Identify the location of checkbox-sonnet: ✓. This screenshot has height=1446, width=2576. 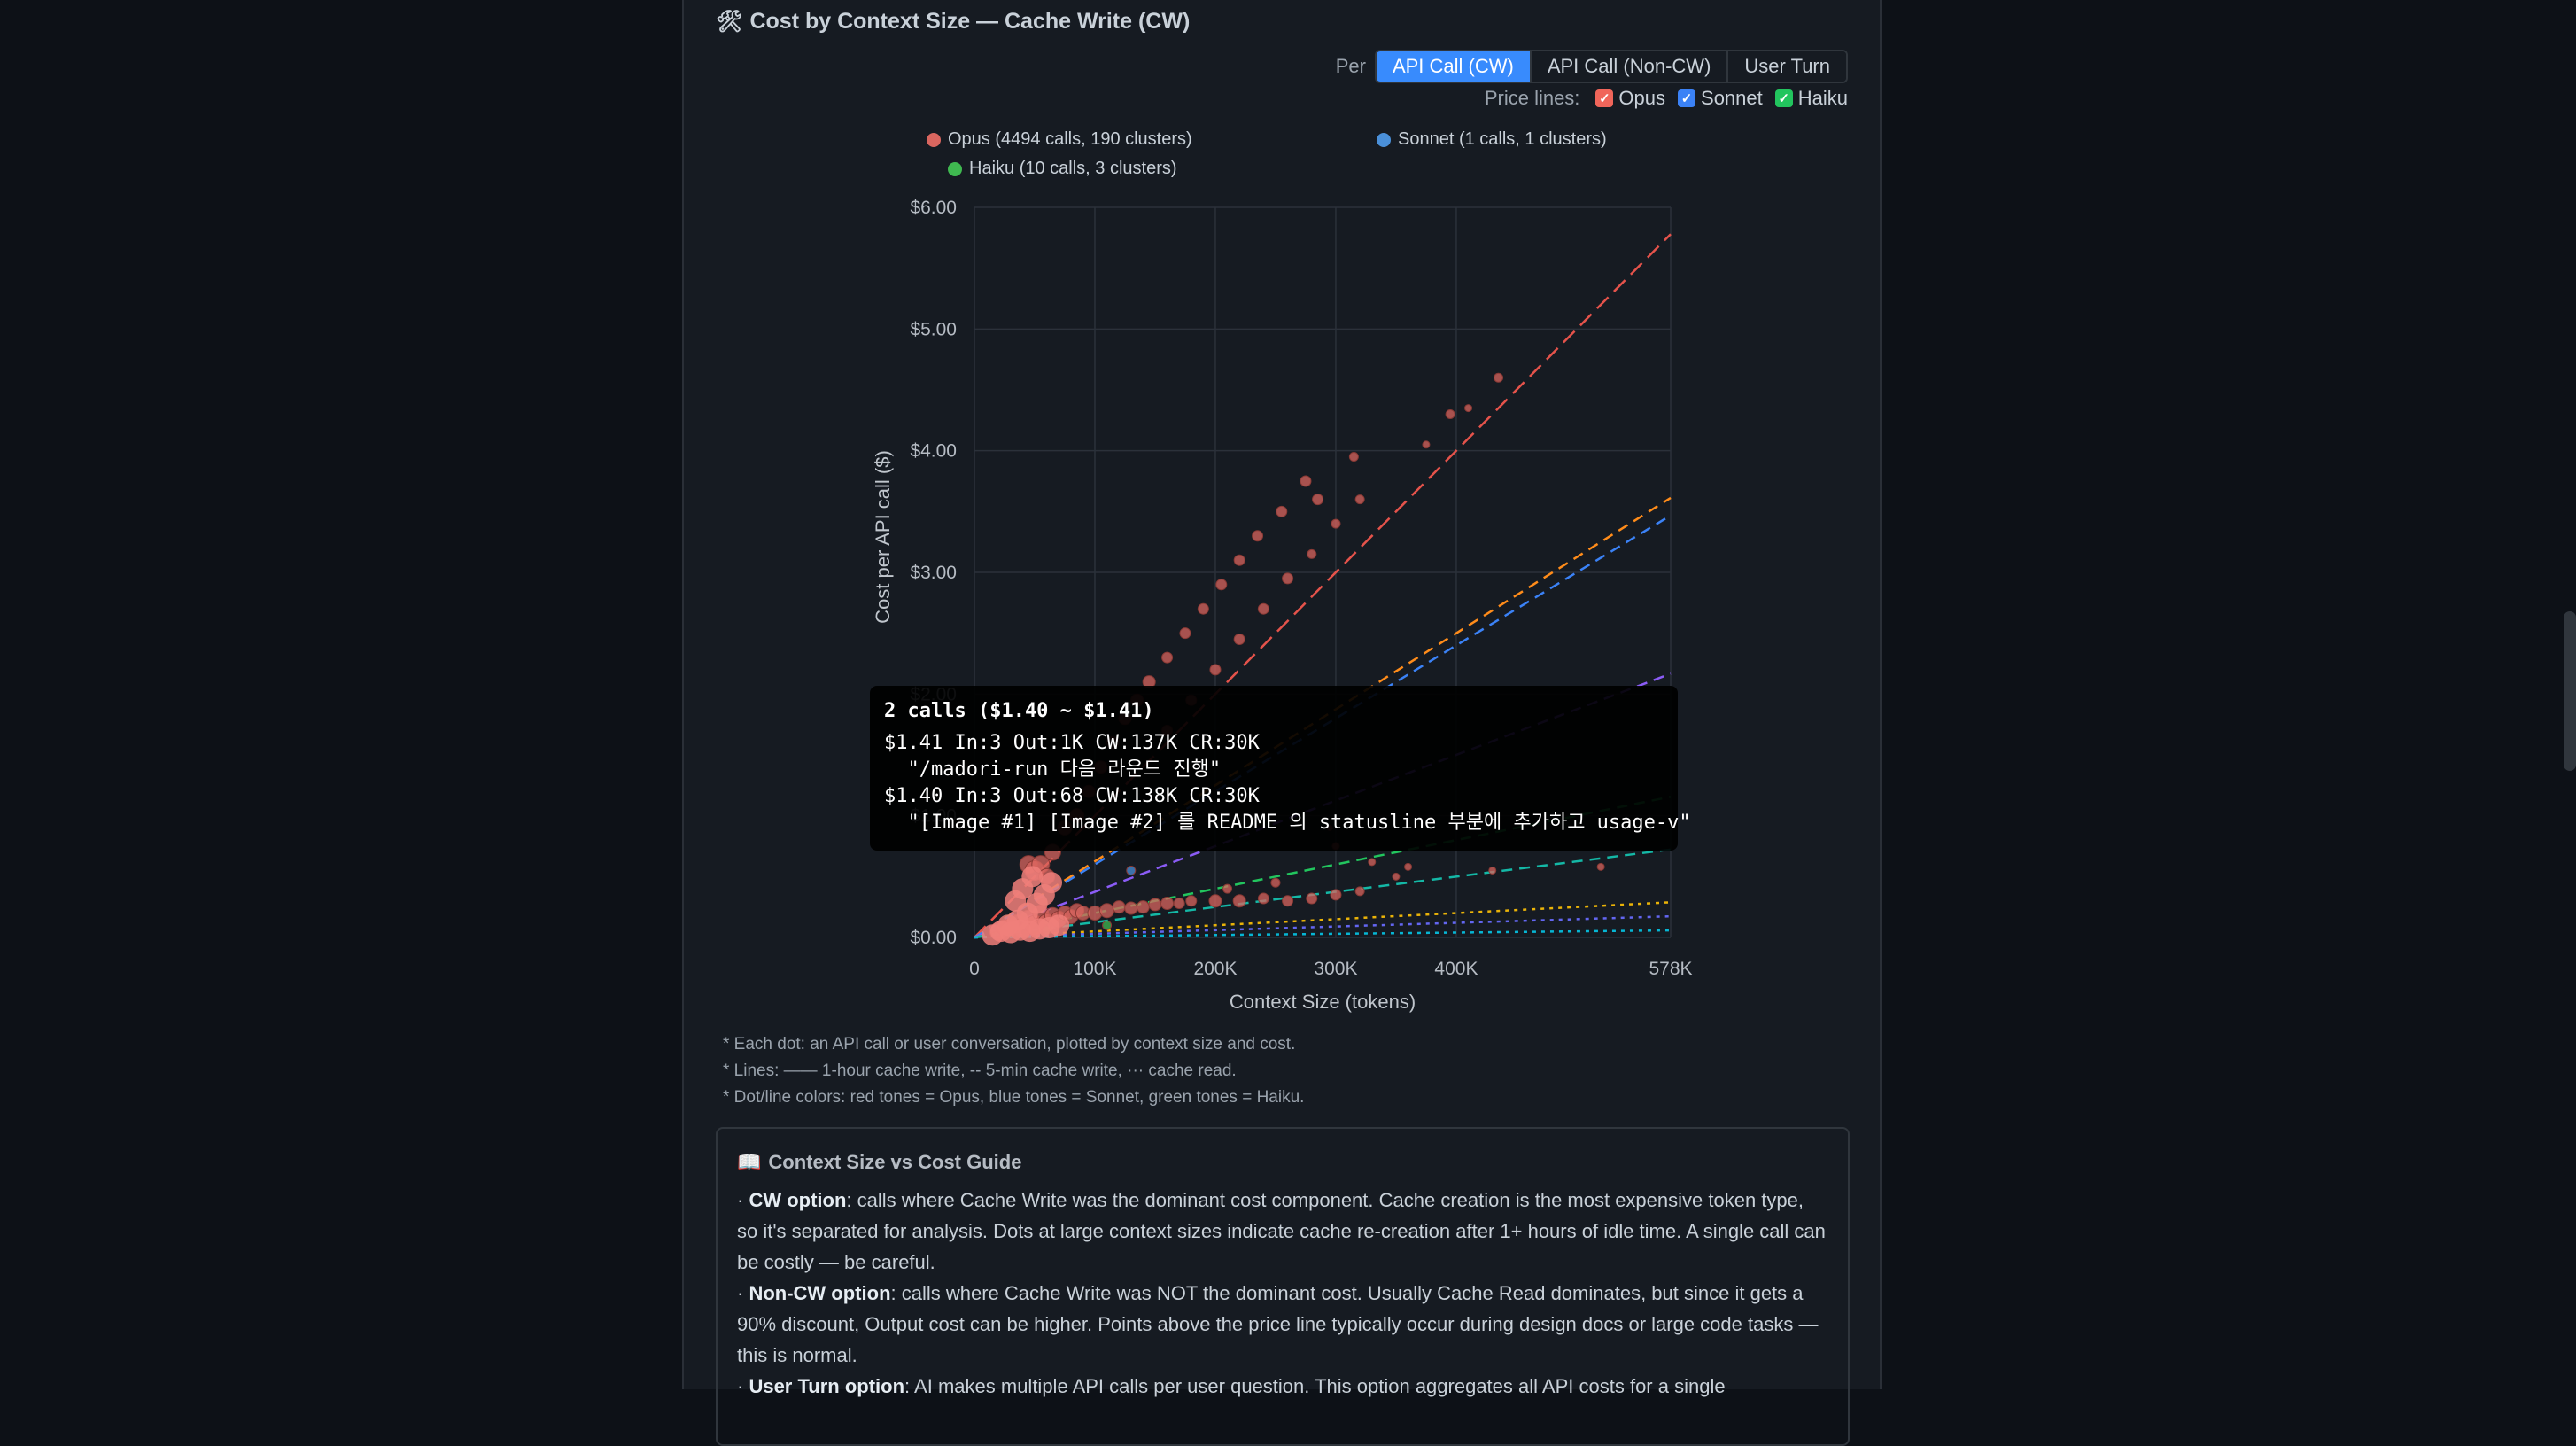
(1687, 98).